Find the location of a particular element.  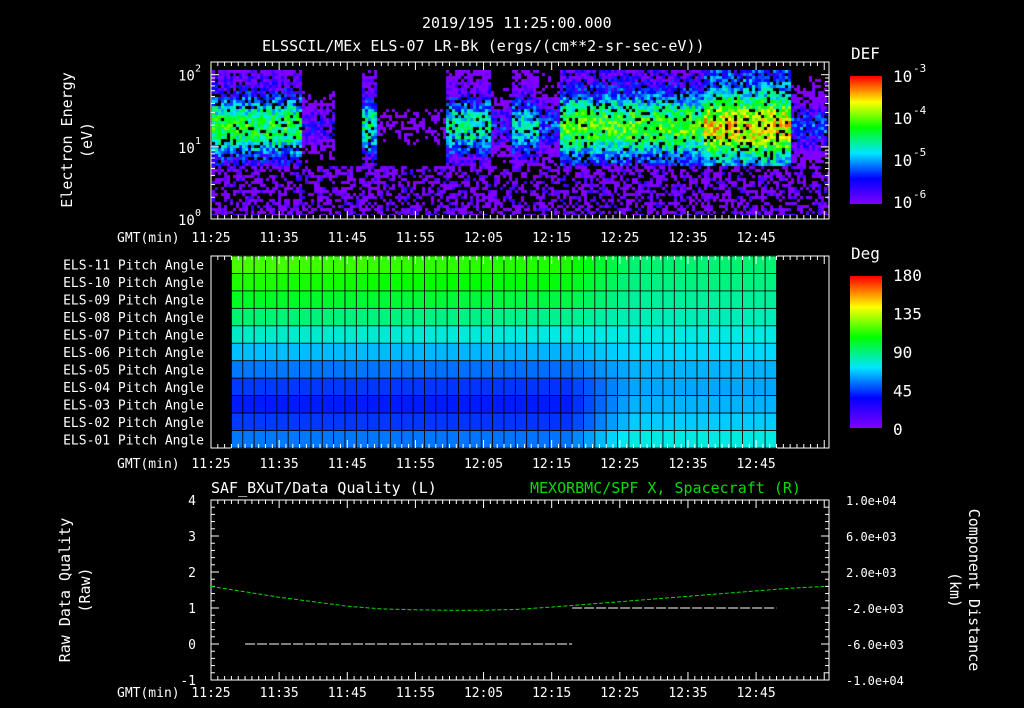

def-colorbar-tick-base: 10 is located at coordinates (902, 76).